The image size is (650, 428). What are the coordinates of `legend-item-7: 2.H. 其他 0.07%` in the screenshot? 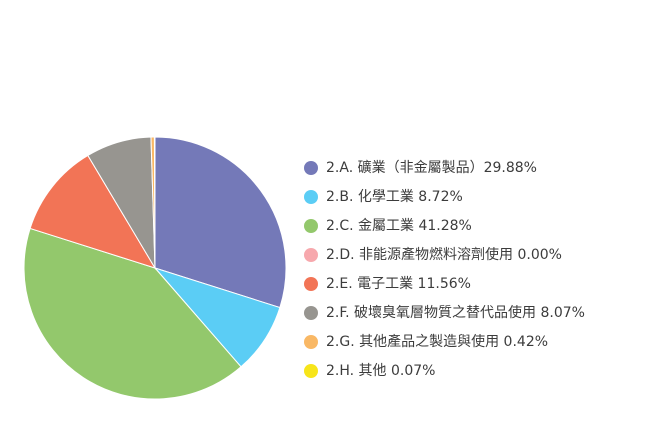 It's located at (444, 373).